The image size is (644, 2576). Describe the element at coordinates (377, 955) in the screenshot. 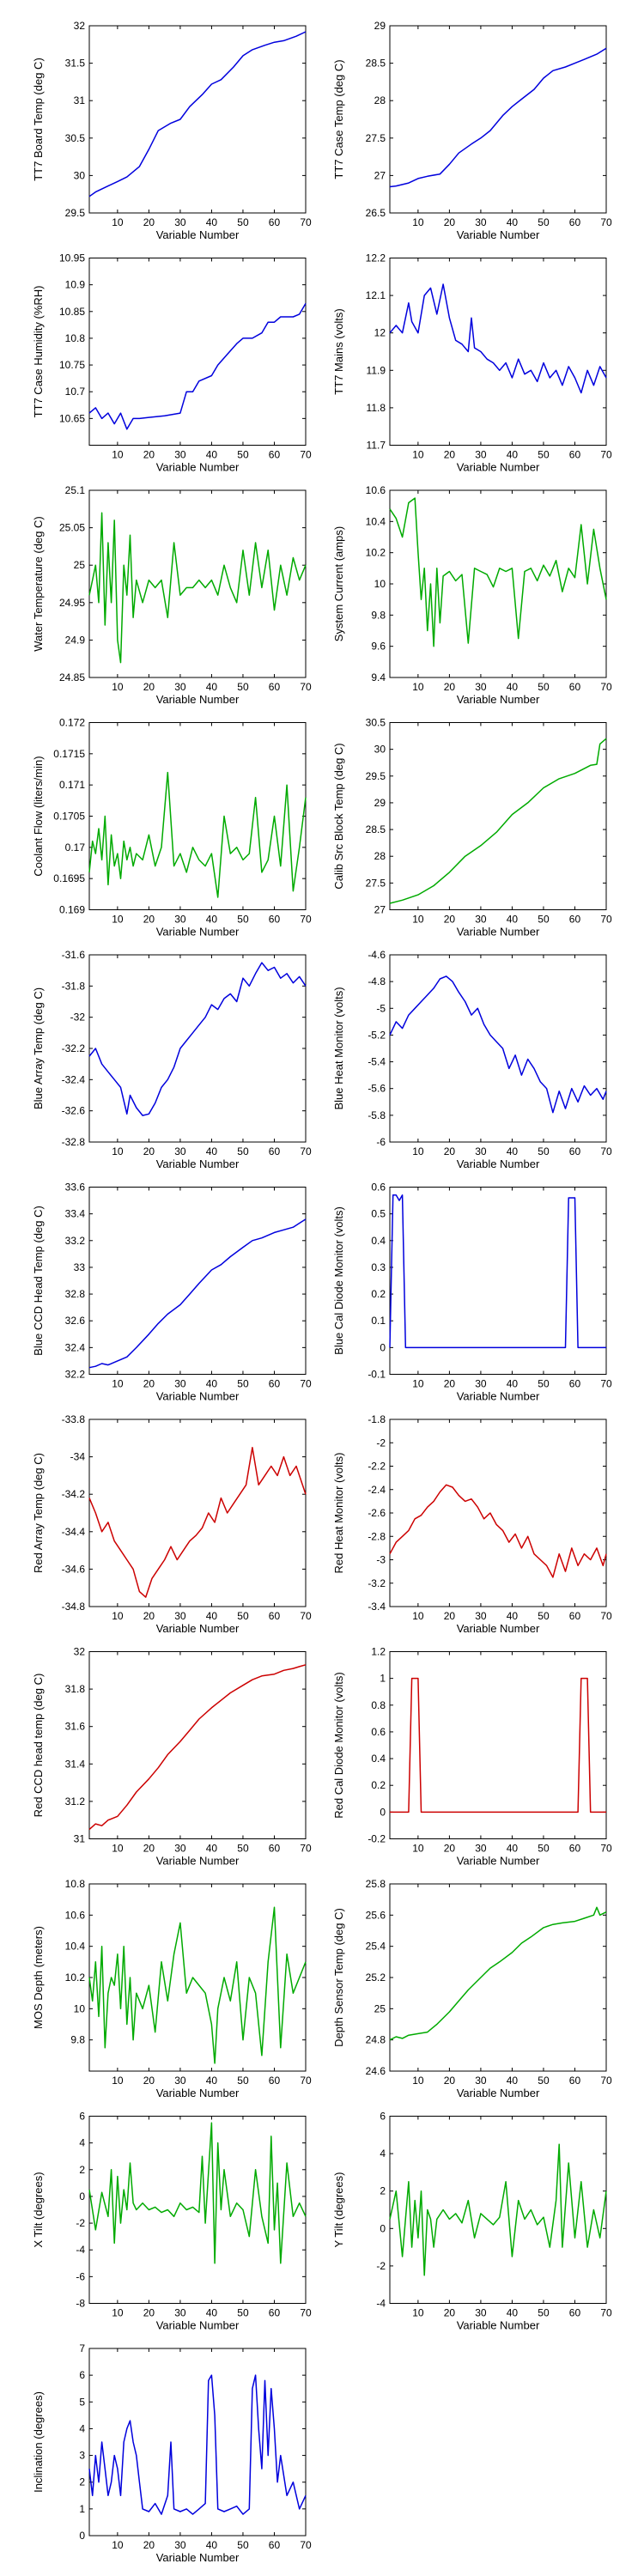

I see `y-tick-label: -4.6` at that location.